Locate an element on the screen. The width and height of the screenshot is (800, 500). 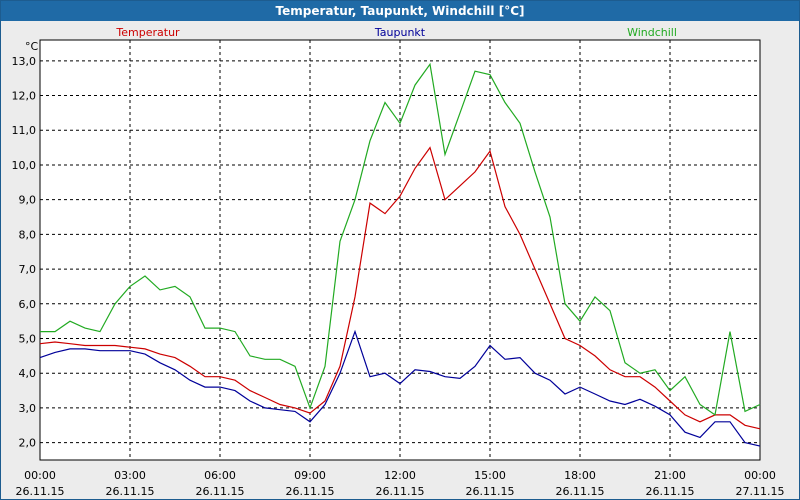
y-tick-label: 13,0 is located at coordinates (24, 61).